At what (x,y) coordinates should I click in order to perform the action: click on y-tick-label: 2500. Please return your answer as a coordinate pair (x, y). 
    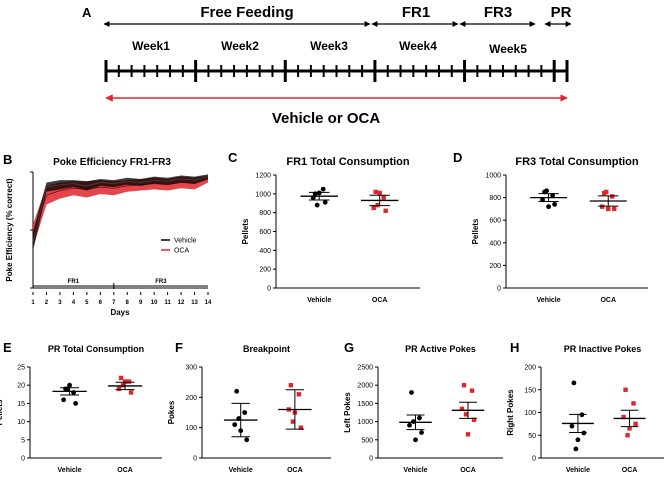
    Looking at the image, I should click on (365, 368).